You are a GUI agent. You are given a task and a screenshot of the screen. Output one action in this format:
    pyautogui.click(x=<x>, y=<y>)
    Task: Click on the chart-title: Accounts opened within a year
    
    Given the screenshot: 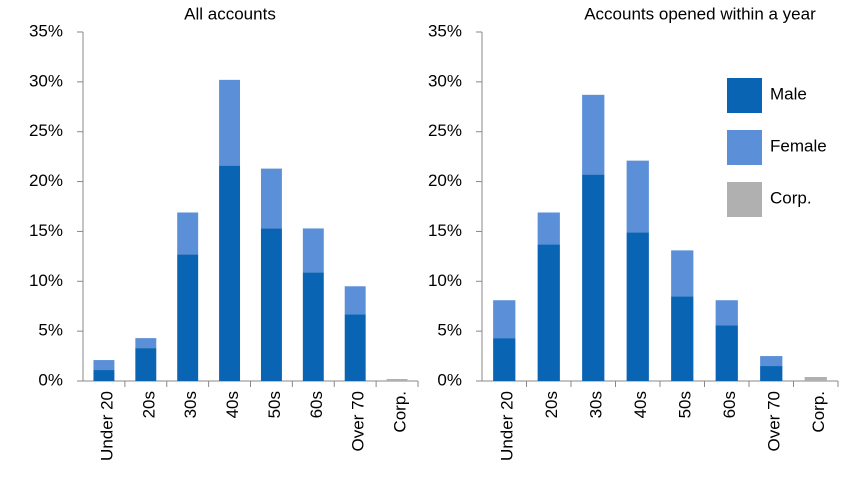 What is the action you would take?
    pyautogui.click(x=700, y=13)
    